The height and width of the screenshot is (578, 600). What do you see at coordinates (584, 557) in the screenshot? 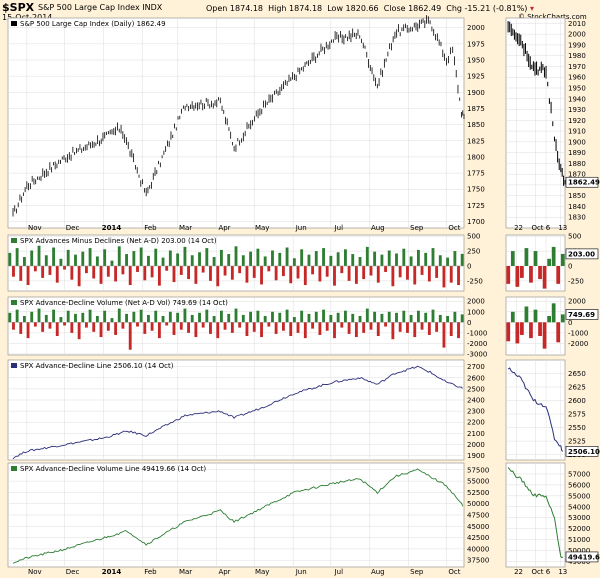
I see `current-value-label: 49419.66` at bounding box center [584, 557].